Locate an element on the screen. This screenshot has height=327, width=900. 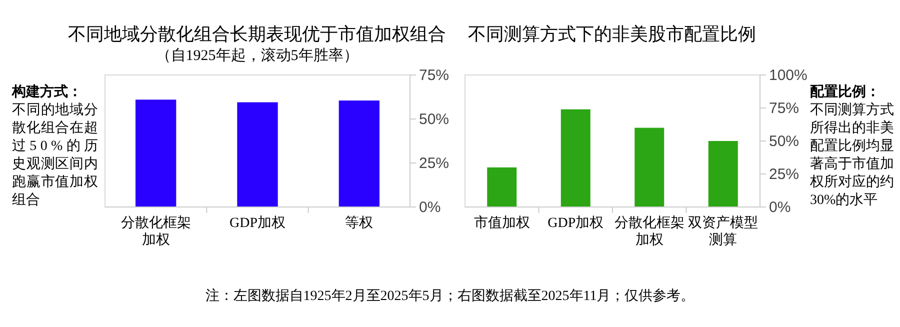
x-tick-label: 市值加权 is located at coordinates (502, 223).